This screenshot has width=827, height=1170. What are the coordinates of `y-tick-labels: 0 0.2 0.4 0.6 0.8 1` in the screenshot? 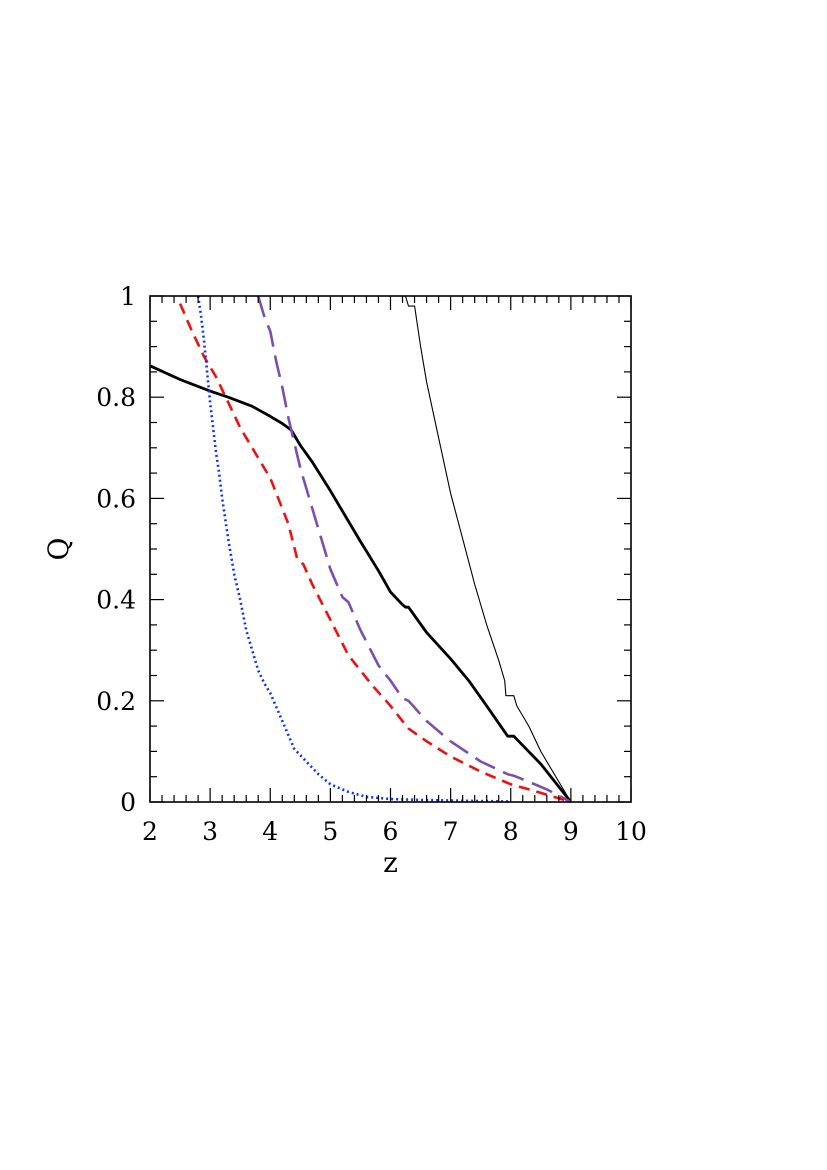 It's located at (116, 549).